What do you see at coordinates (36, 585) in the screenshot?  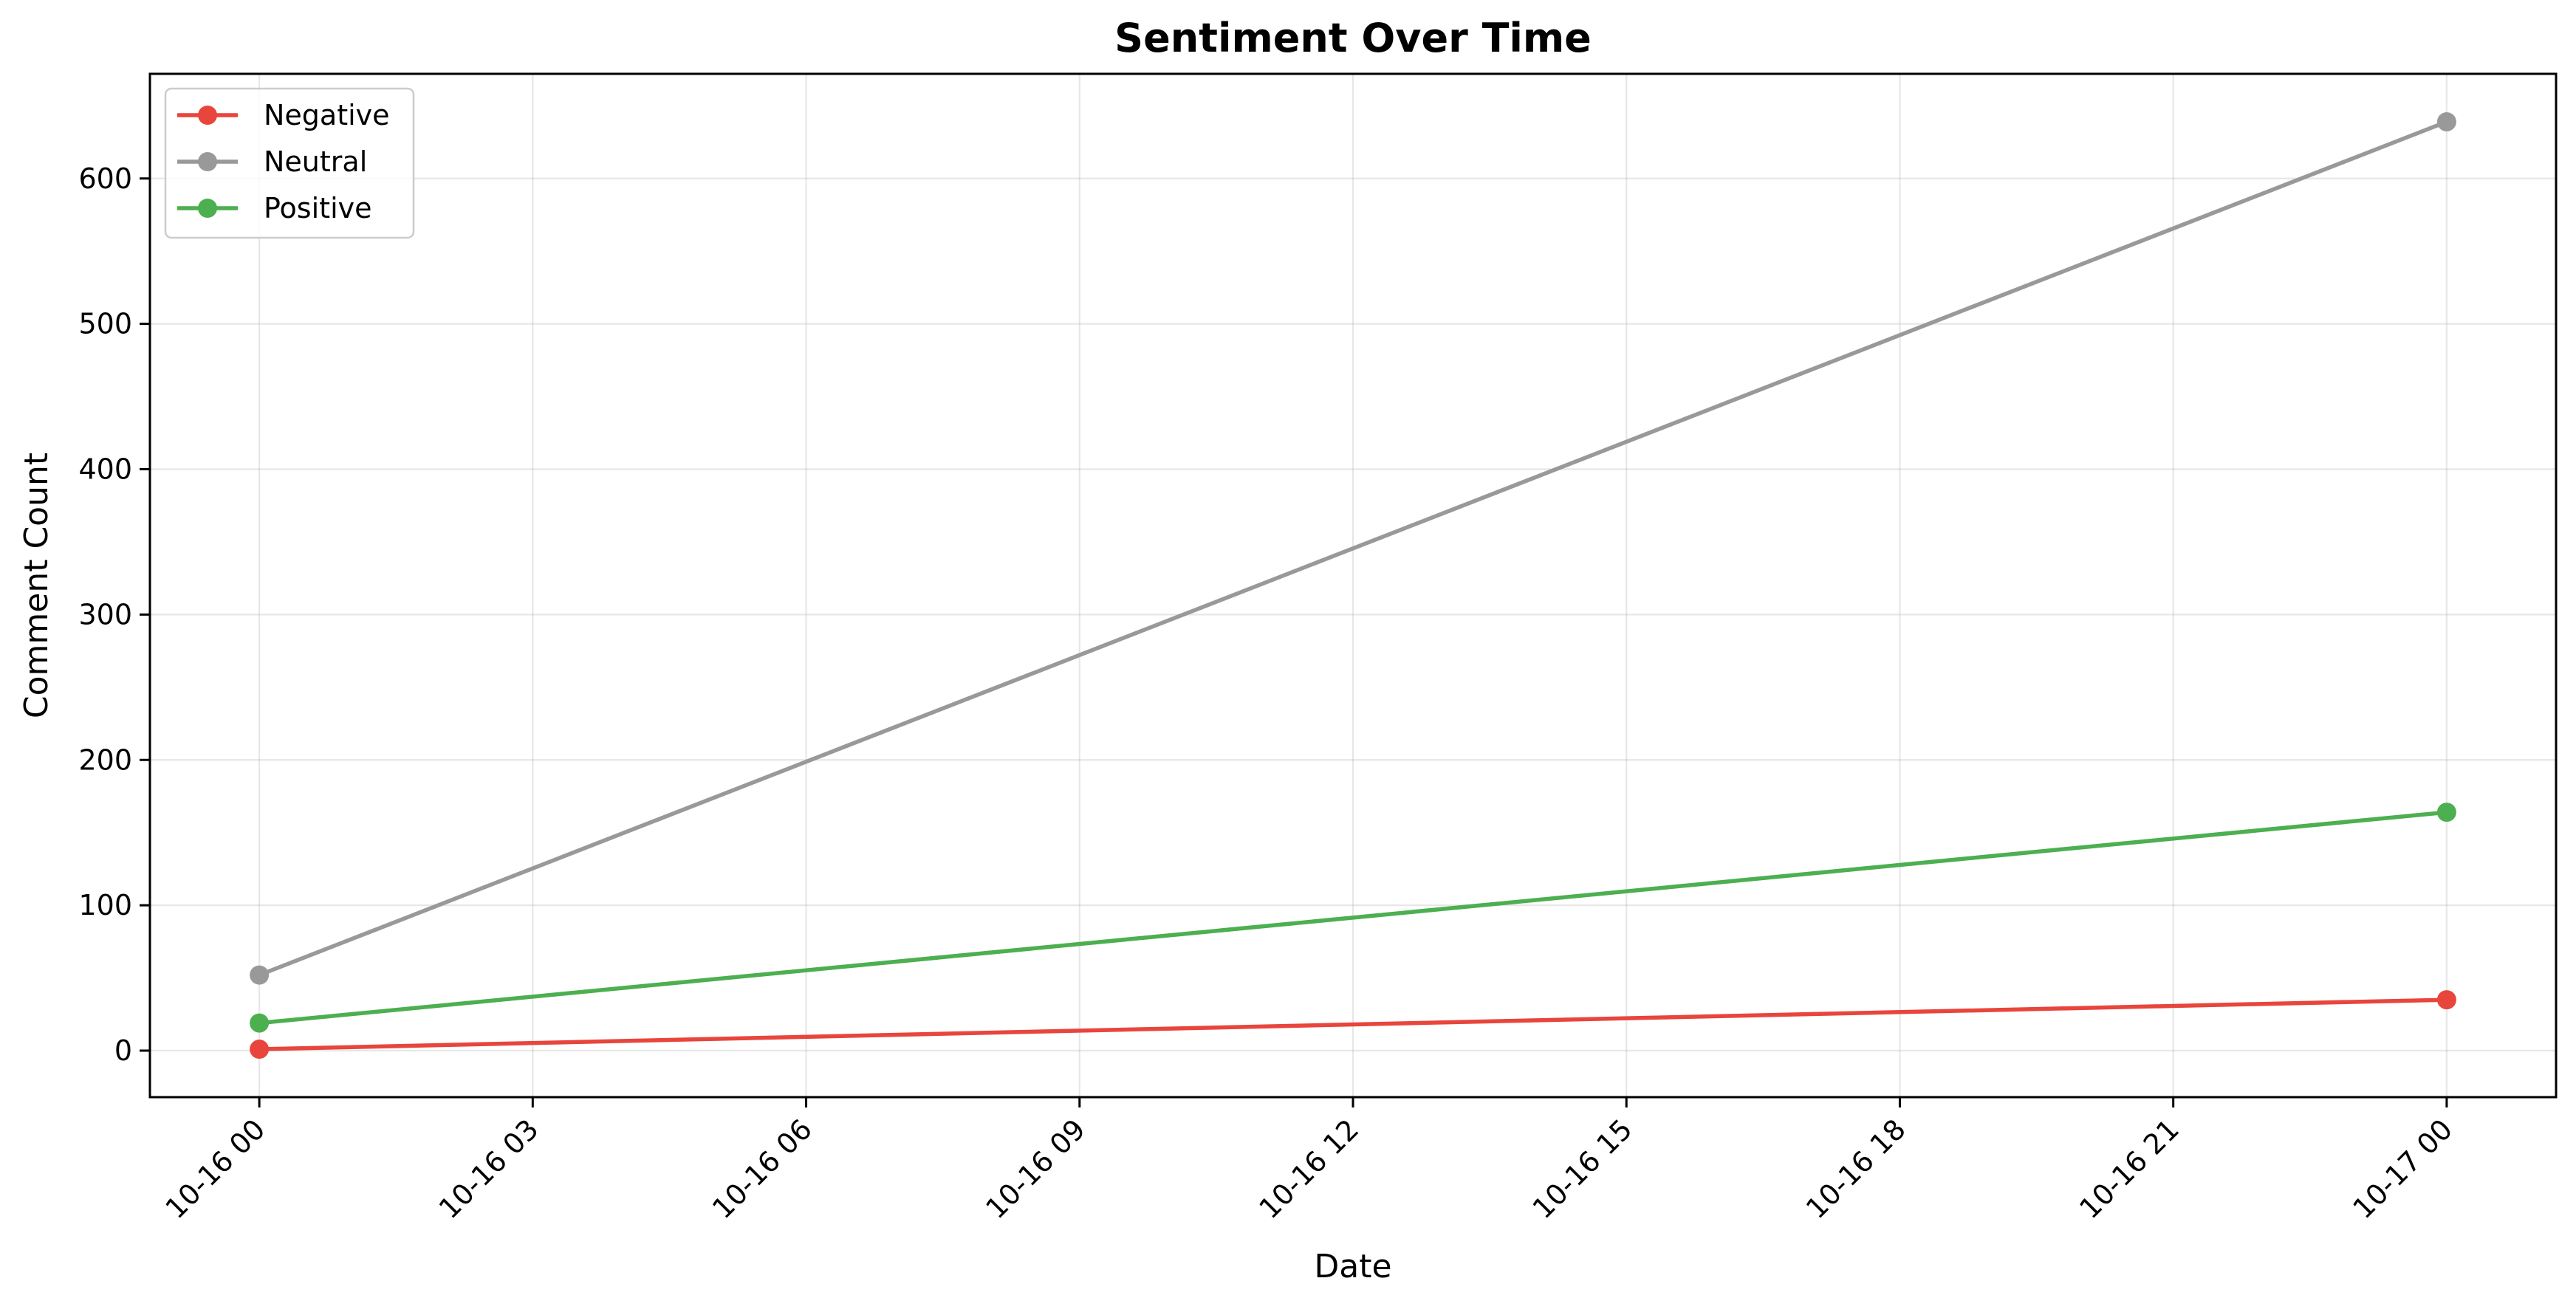 I see `y-axis-label: Comment Count` at bounding box center [36, 585].